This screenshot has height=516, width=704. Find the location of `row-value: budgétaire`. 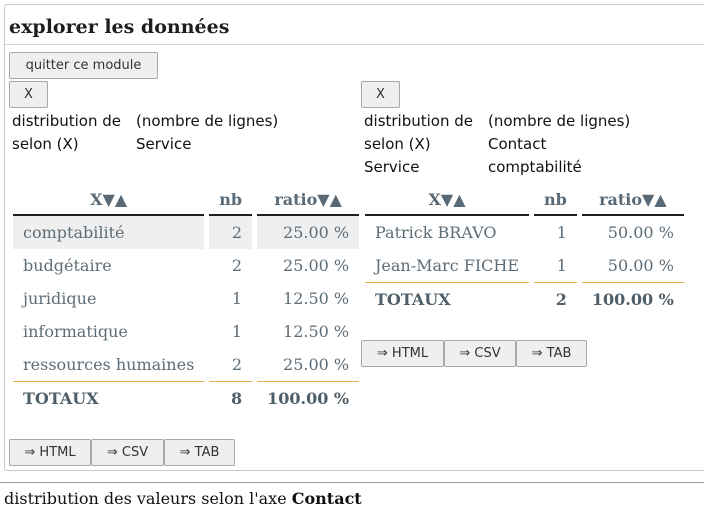

row-value: budgétaire is located at coordinates (67, 265).